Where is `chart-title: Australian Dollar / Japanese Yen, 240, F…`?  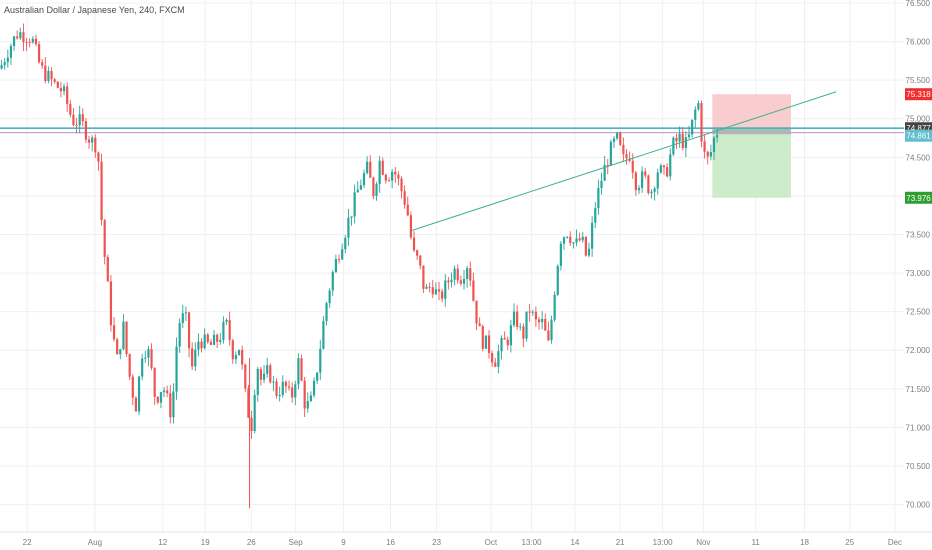 chart-title: Australian Dollar / Japanese Yen, 240, F… is located at coordinates (94, 10).